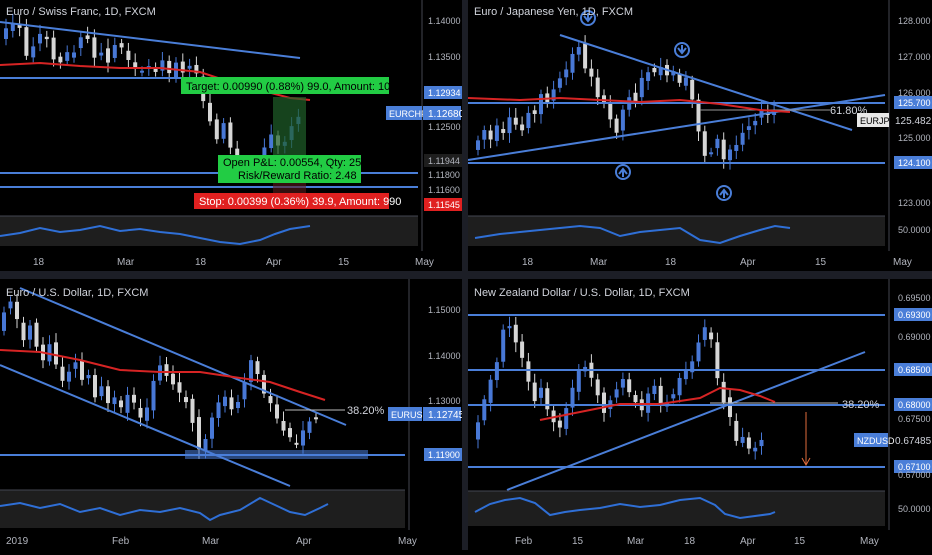 The height and width of the screenshot is (555, 932). Describe the element at coordinates (914, 337) in the screenshot. I see `price-tick-label: 0.69000` at that location.